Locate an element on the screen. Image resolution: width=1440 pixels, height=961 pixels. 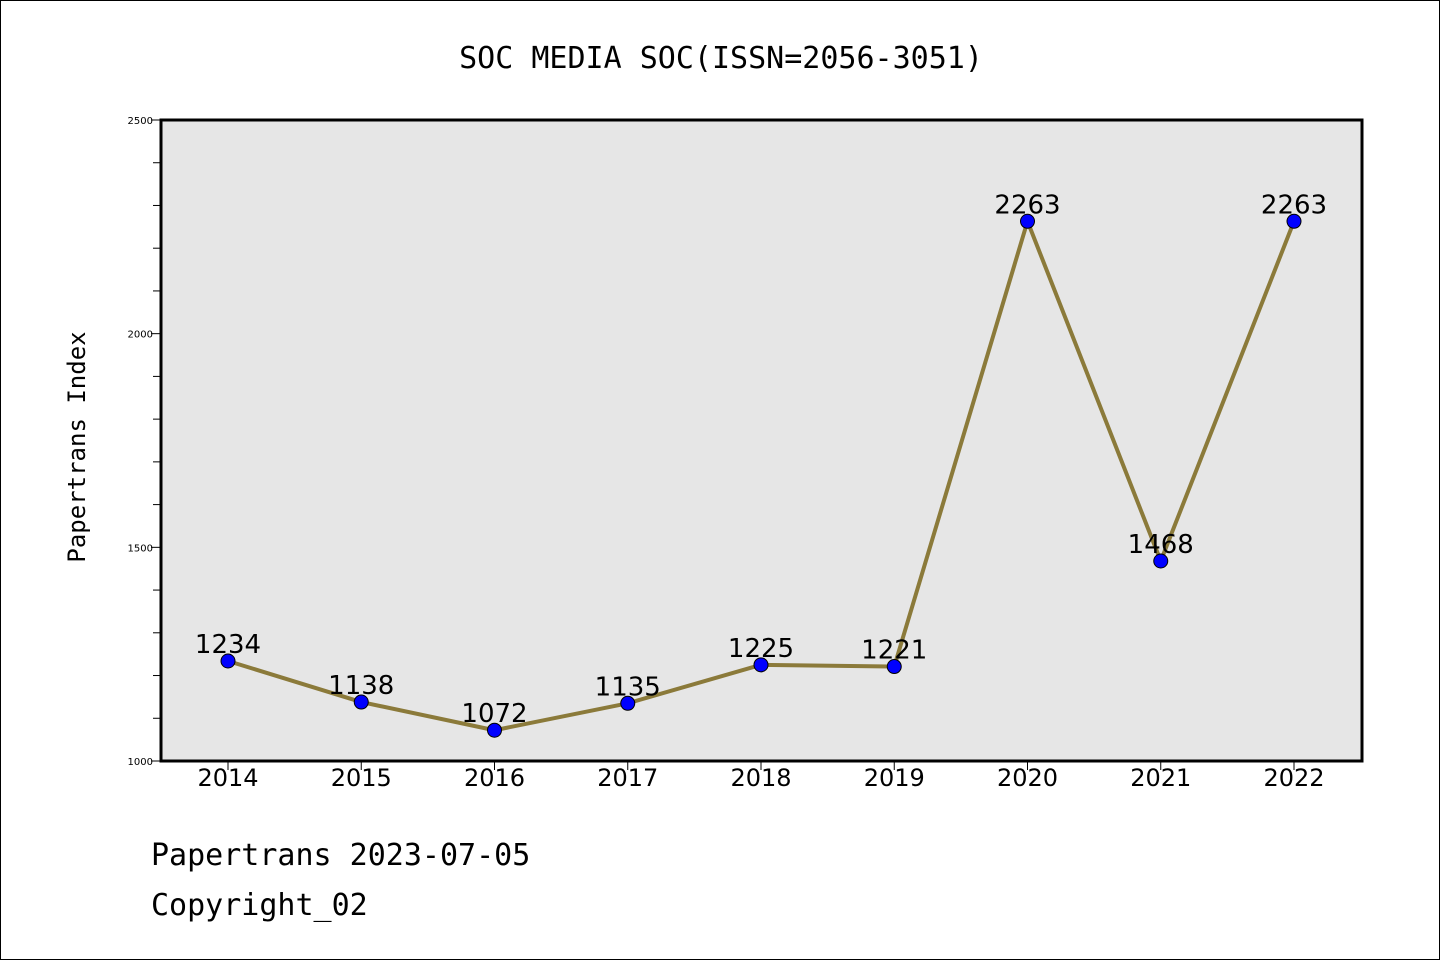
y-tick-label: 2500 is located at coordinates (140, 121).